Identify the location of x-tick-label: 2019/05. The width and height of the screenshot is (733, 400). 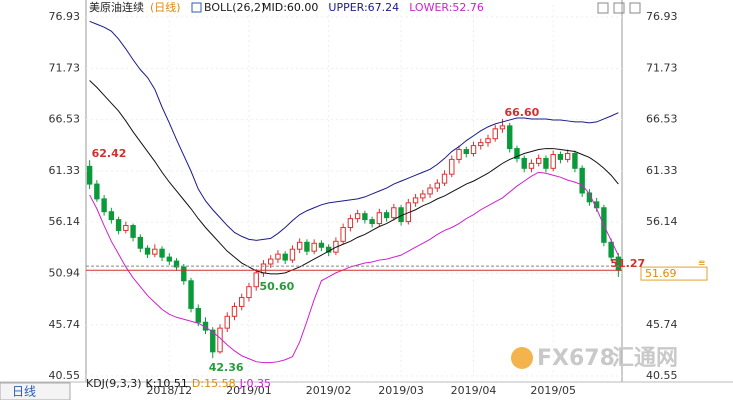
(553, 390).